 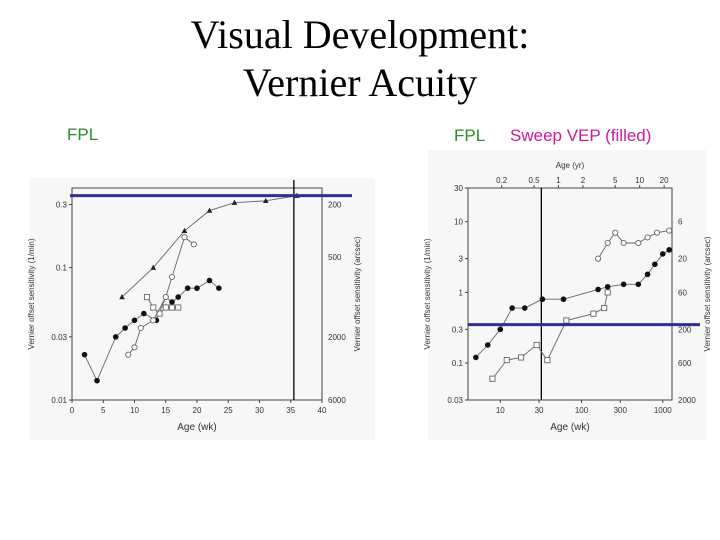 What do you see at coordinates (582, 410) in the screenshot?
I see `chart2-x-tick-label: 100` at bounding box center [582, 410].